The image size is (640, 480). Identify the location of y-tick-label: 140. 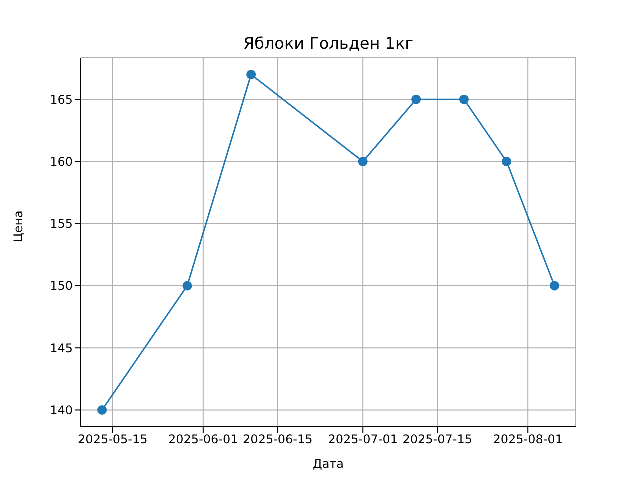
(61, 410).